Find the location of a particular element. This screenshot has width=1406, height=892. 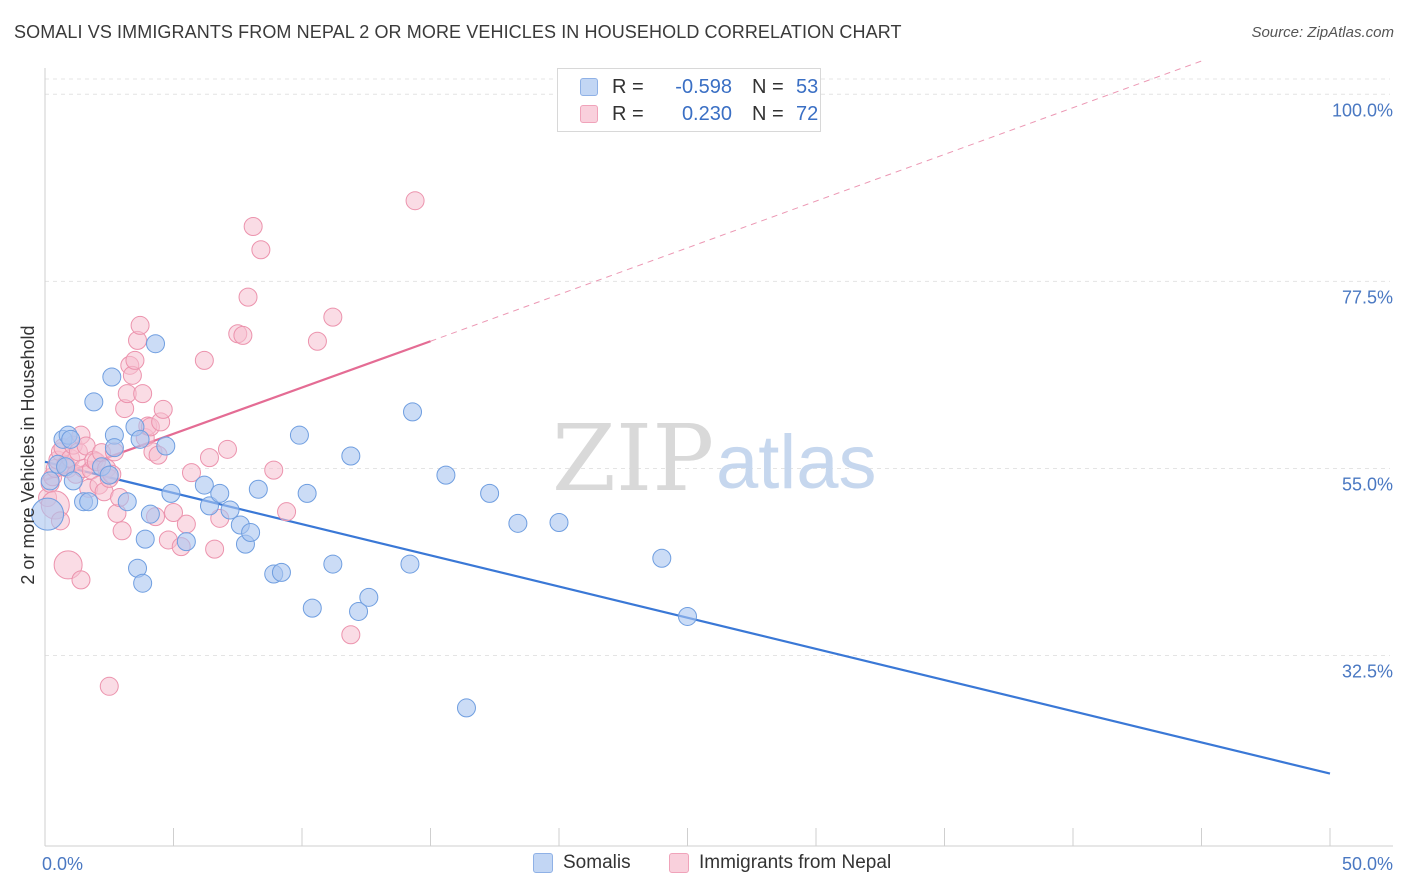

watermark-zip: ZIP is located at coordinates (633, 458).